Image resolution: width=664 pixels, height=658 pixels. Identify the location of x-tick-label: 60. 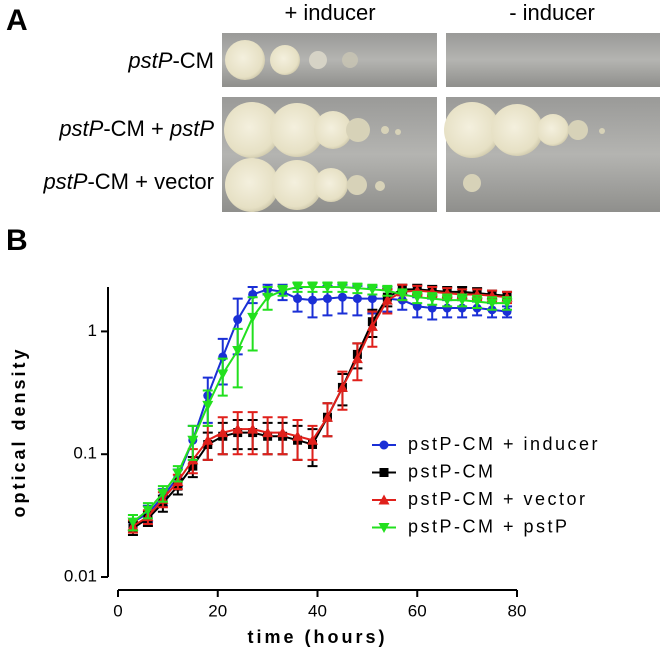
(417, 610).